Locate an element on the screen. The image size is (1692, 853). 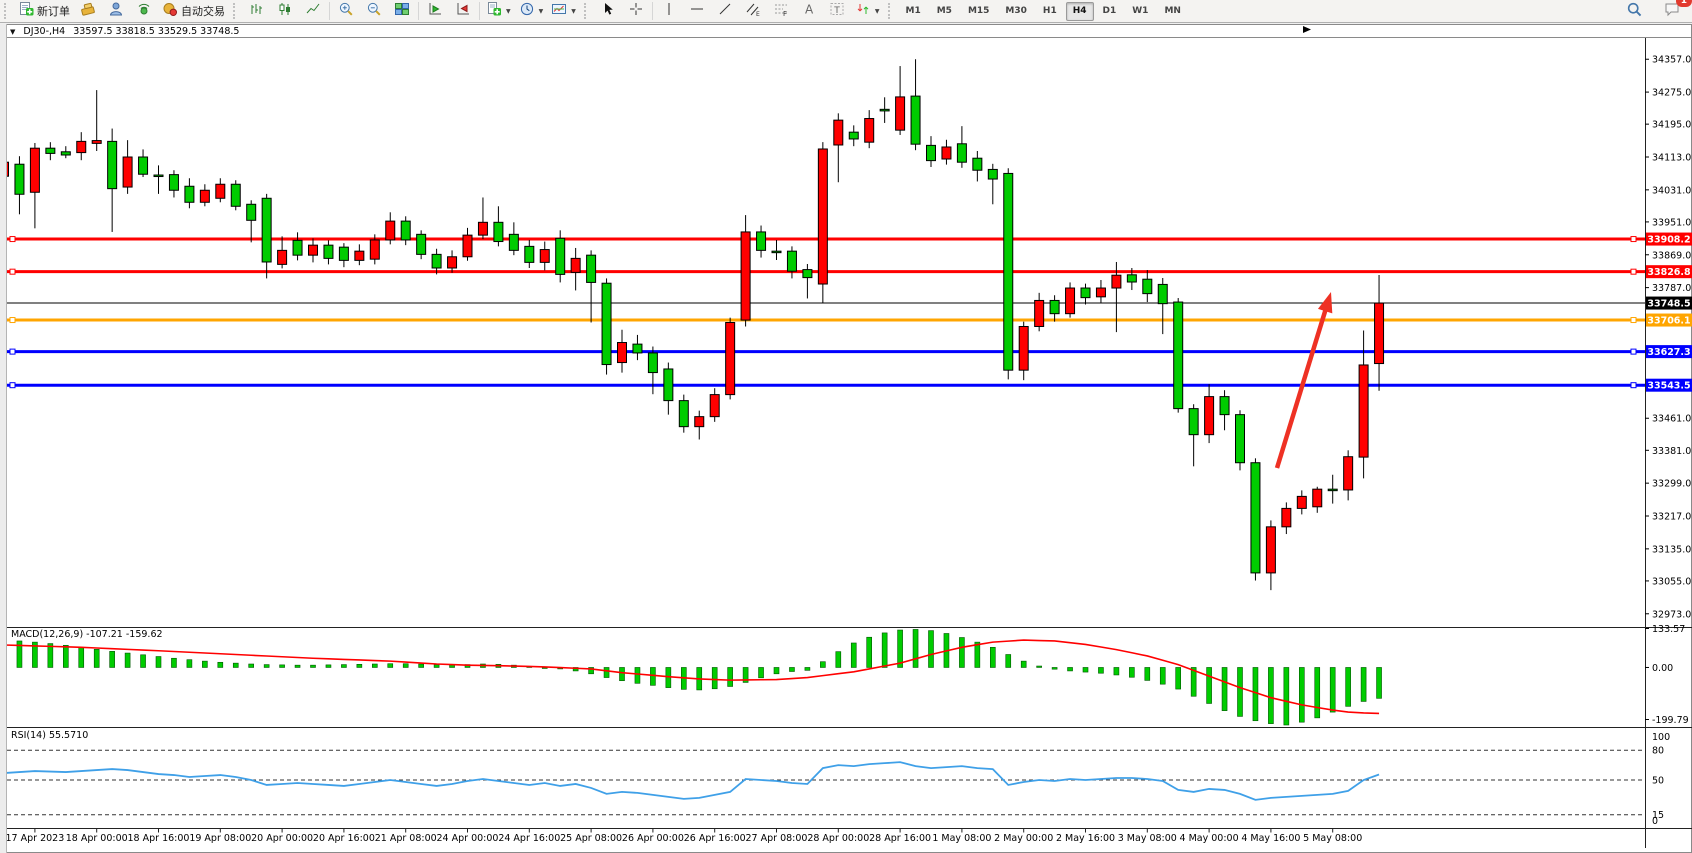
chart-shift-button is located at coordinates (463, 11).